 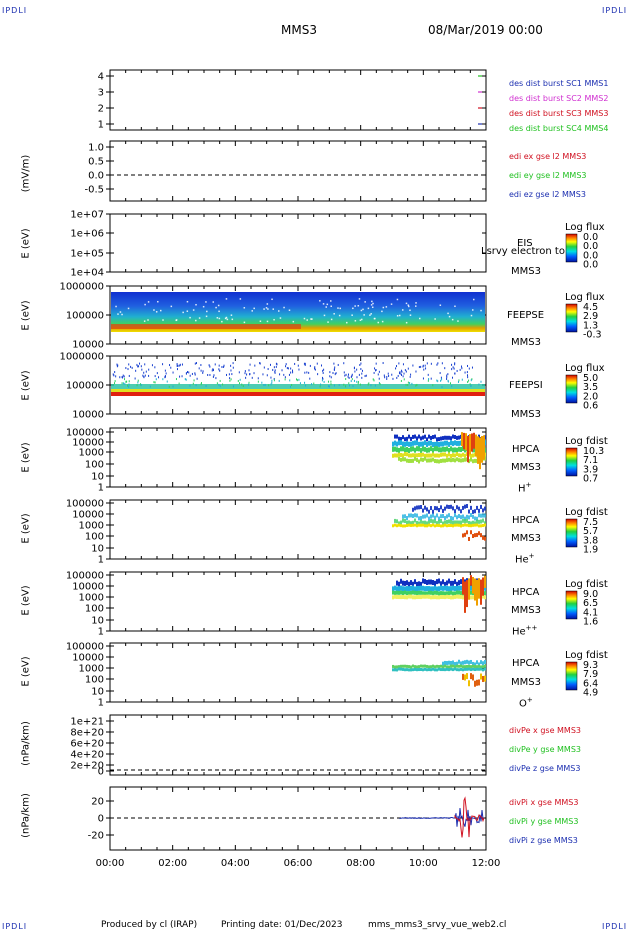 I want to click on colorbar-tick-label: -0.3, so click(x=592, y=335).